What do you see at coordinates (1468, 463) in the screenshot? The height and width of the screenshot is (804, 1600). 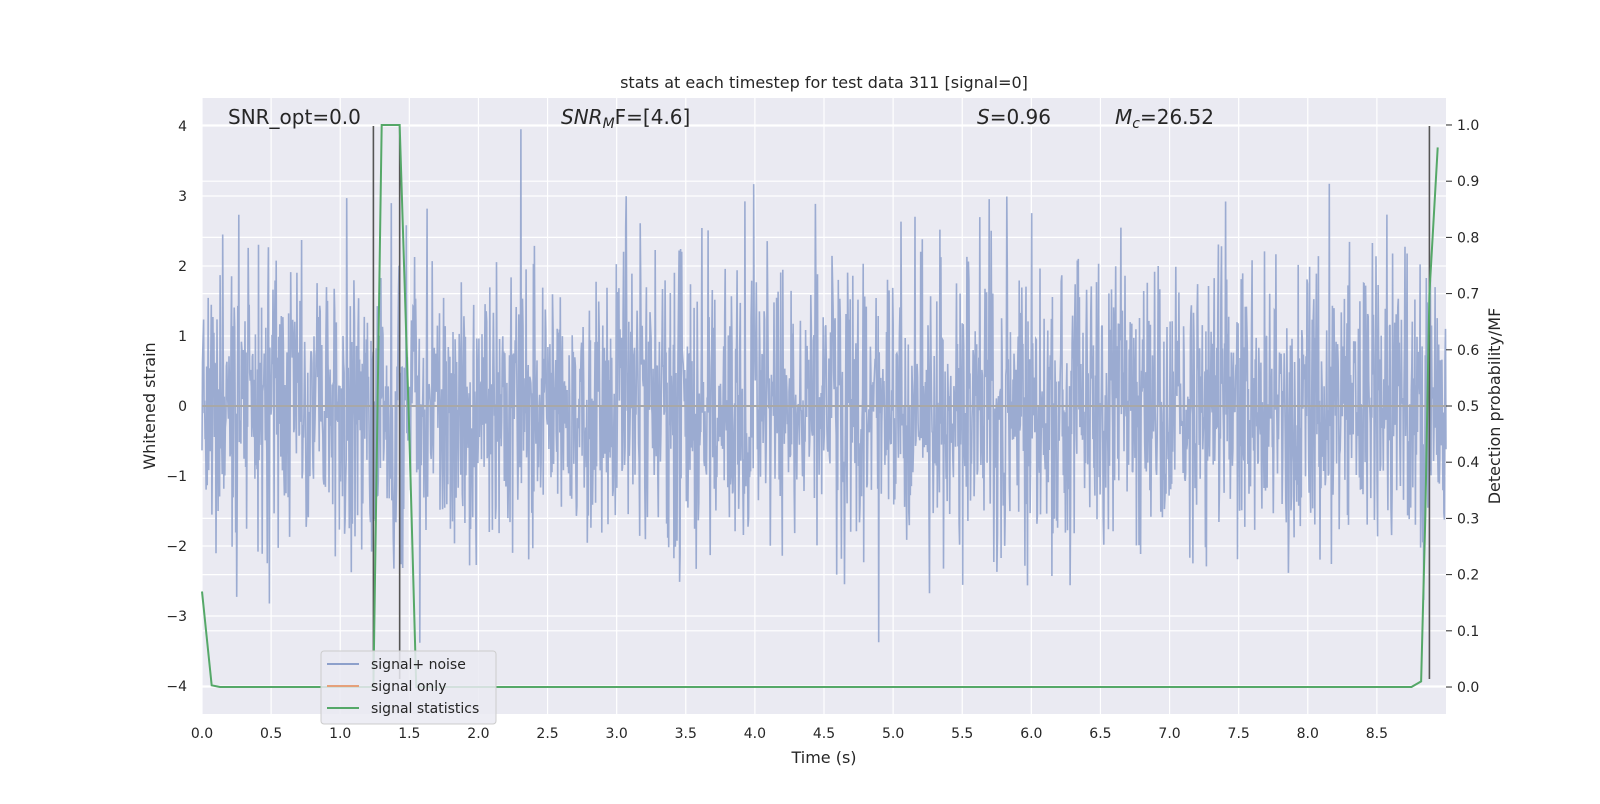 I see `y-right-tick-label: 0.4` at bounding box center [1468, 463].